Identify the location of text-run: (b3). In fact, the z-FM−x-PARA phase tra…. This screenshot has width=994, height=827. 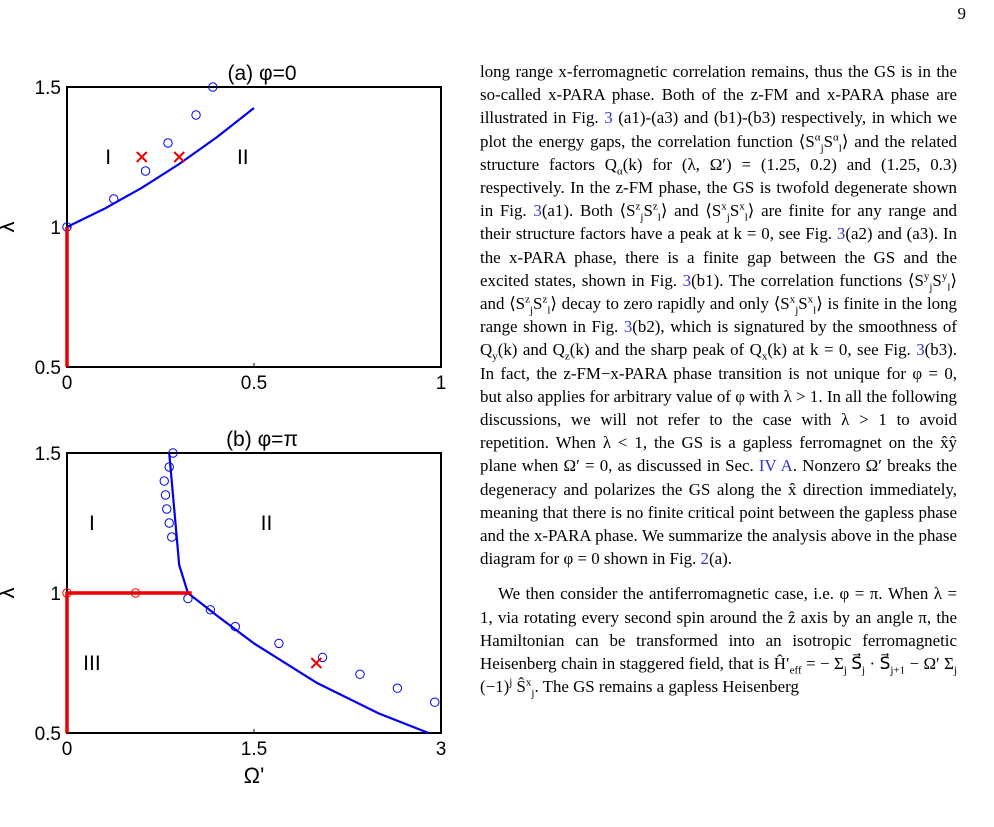
(719, 408).